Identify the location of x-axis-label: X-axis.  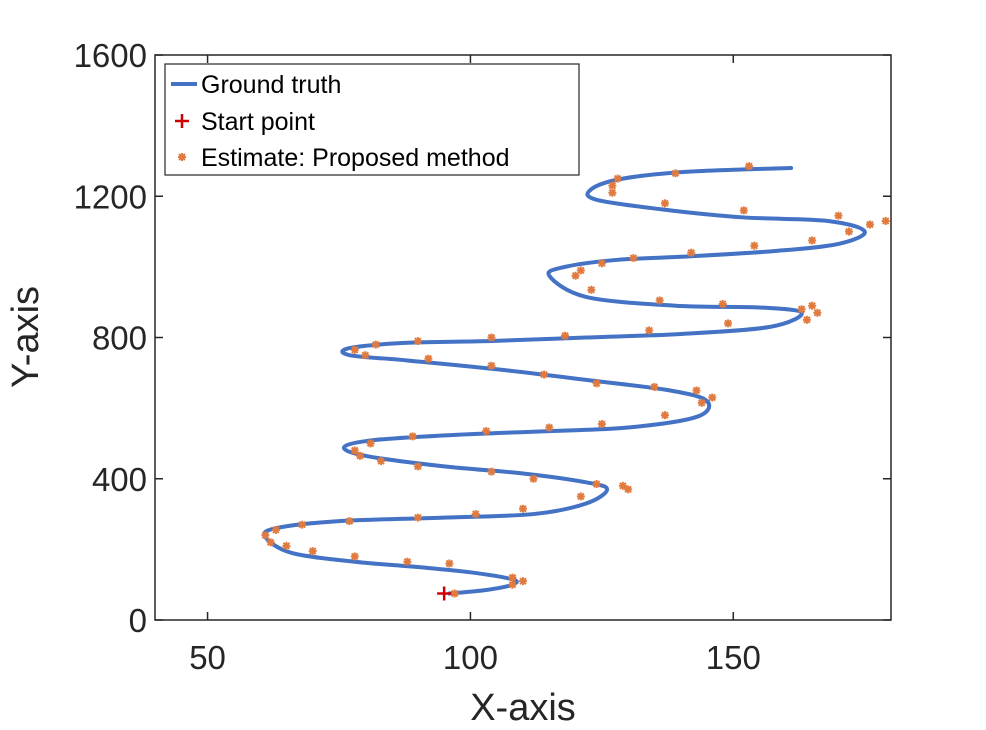
(523, 708).